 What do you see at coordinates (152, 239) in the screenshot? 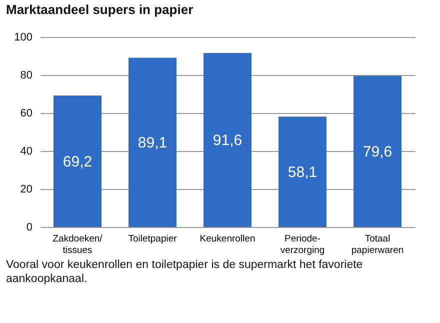
I see `x-tick-label: Toiletpapier` at bounding box center [152, 239].